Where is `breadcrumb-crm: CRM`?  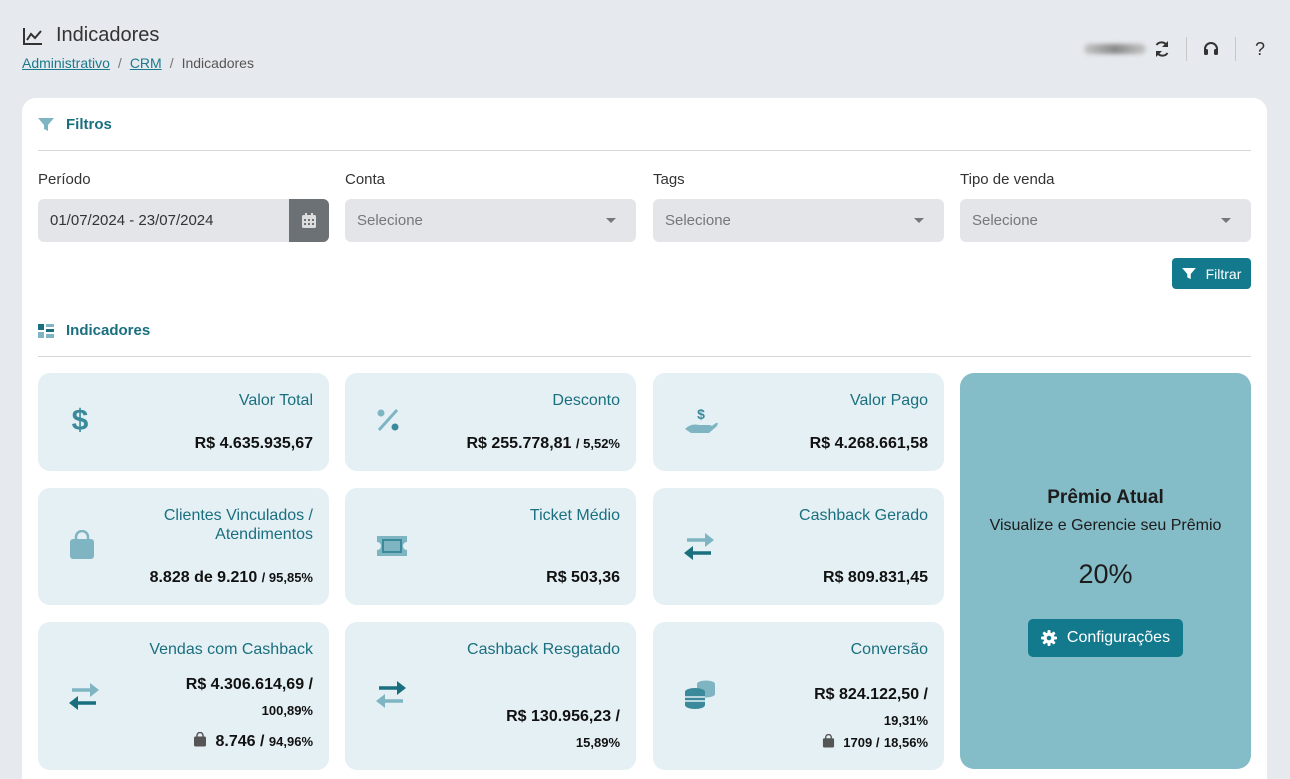 breadcrumb-crm: CRM is located at coordinates (145, 63).